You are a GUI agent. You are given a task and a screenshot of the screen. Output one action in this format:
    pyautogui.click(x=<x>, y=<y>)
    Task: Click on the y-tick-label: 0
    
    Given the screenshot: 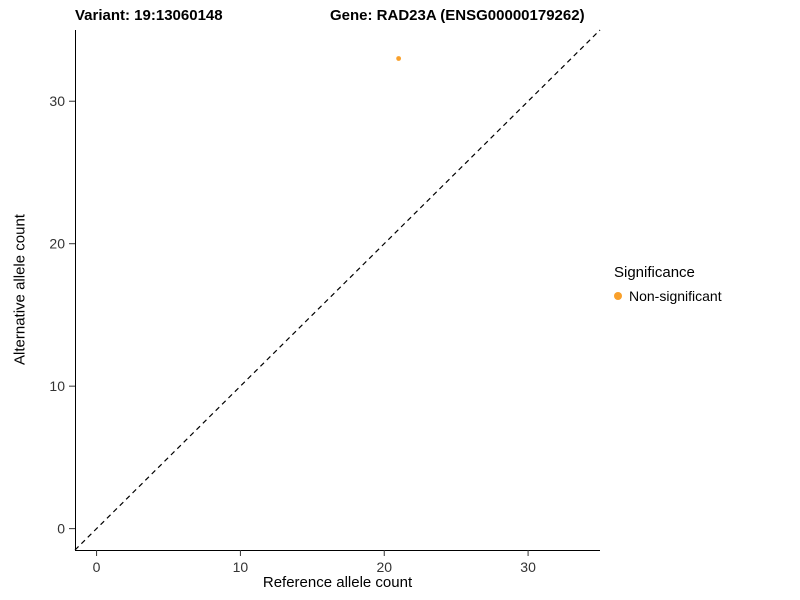 What is the action you would take?
    pyautogui.click(x=61, y=529)
    